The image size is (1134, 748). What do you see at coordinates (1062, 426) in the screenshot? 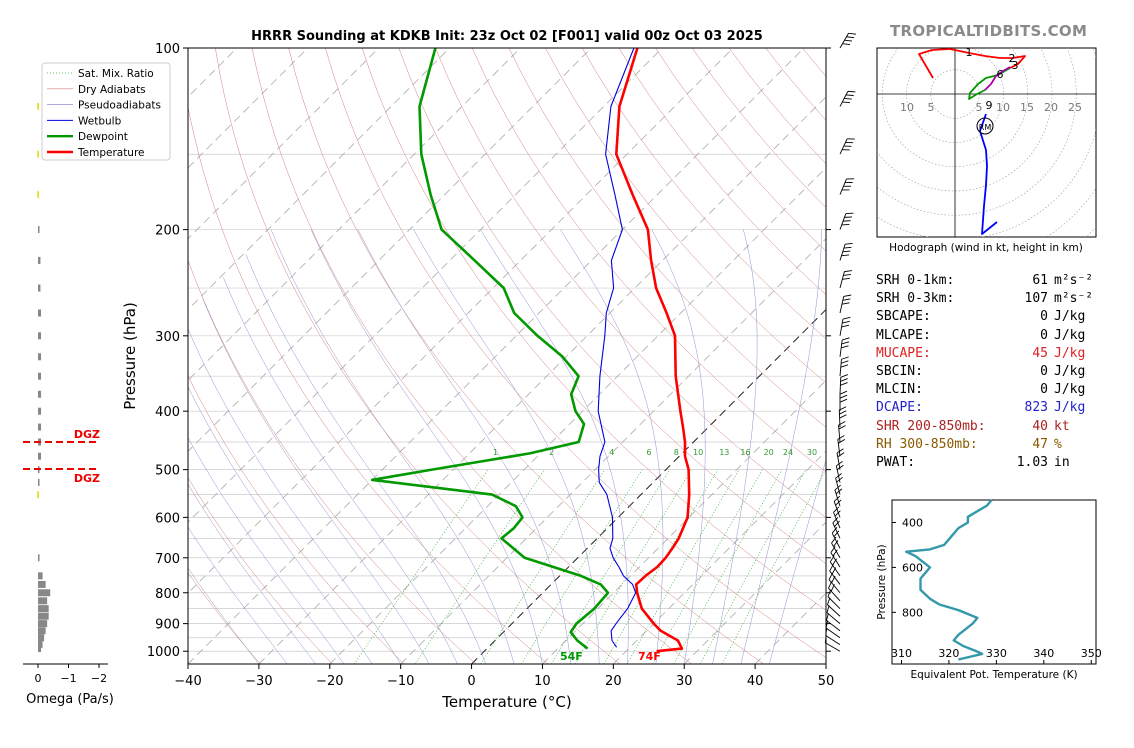
I see `stat-unit: kt` at bounding box center [1062, 426].